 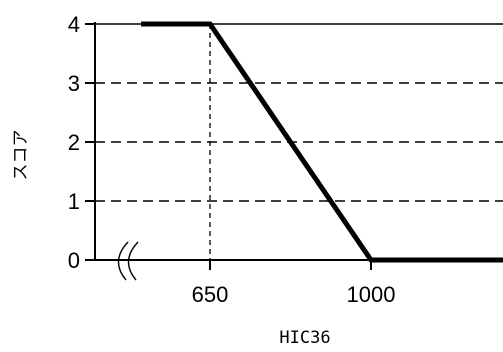 What do you see at coordinates (74, 83) in the screenshot?
I see `y-tick-label-3: 3` at bounding box center [74, 83].